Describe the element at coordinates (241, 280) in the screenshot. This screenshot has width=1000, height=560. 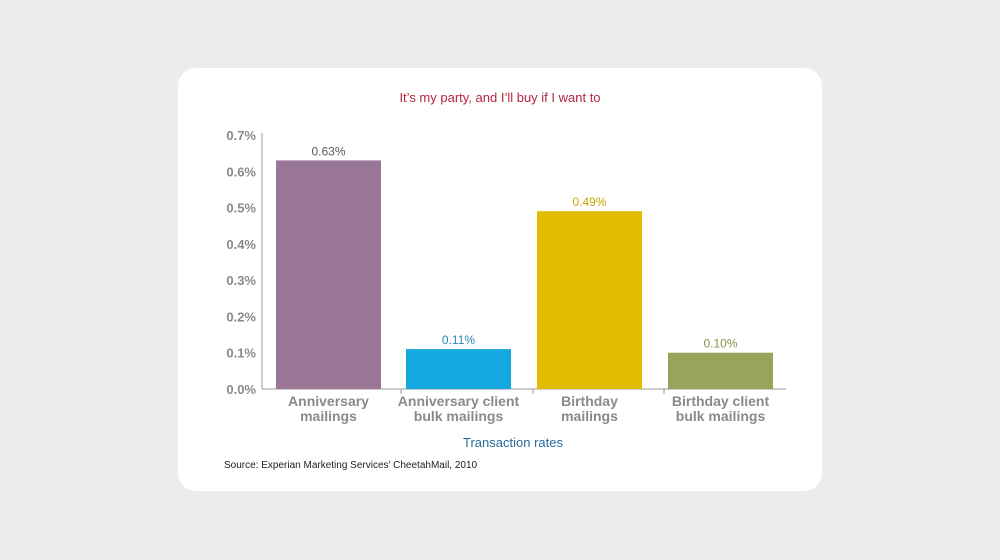
I see `y-tick-label: 0.3%` at that location.